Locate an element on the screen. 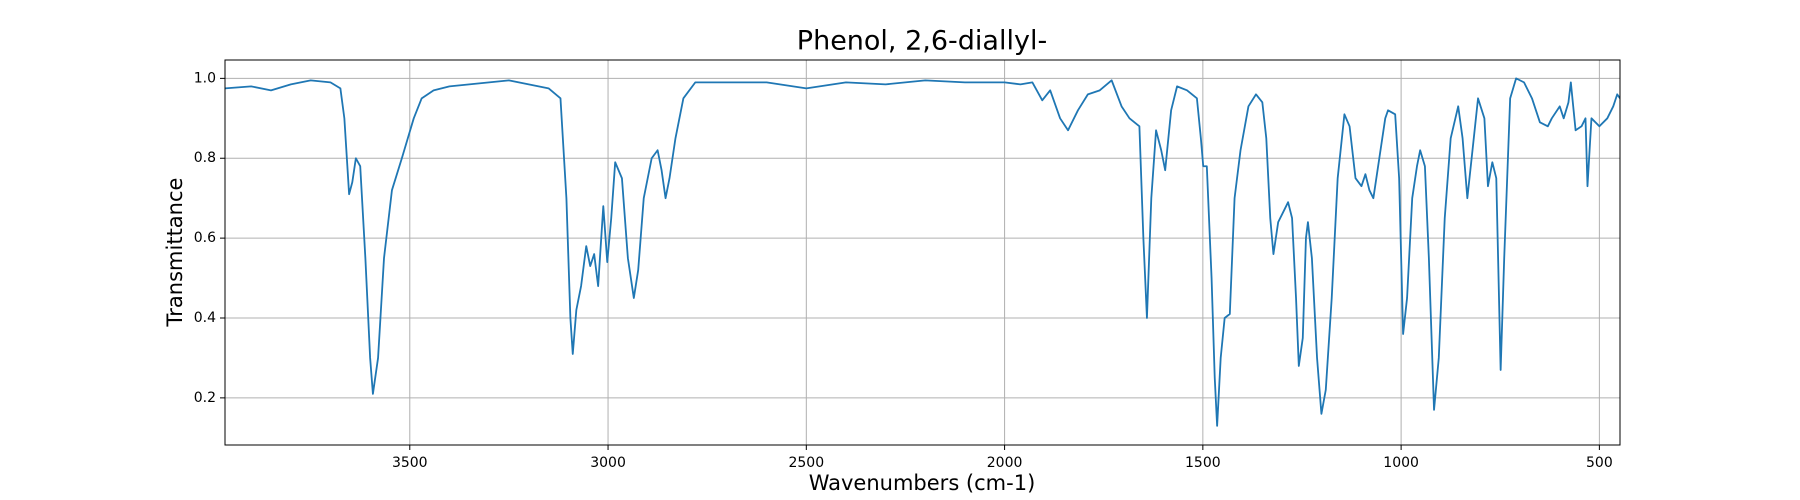 The image size is (1800, 500). x-tick-label: 1500 is located at coordinates (1203, 463).